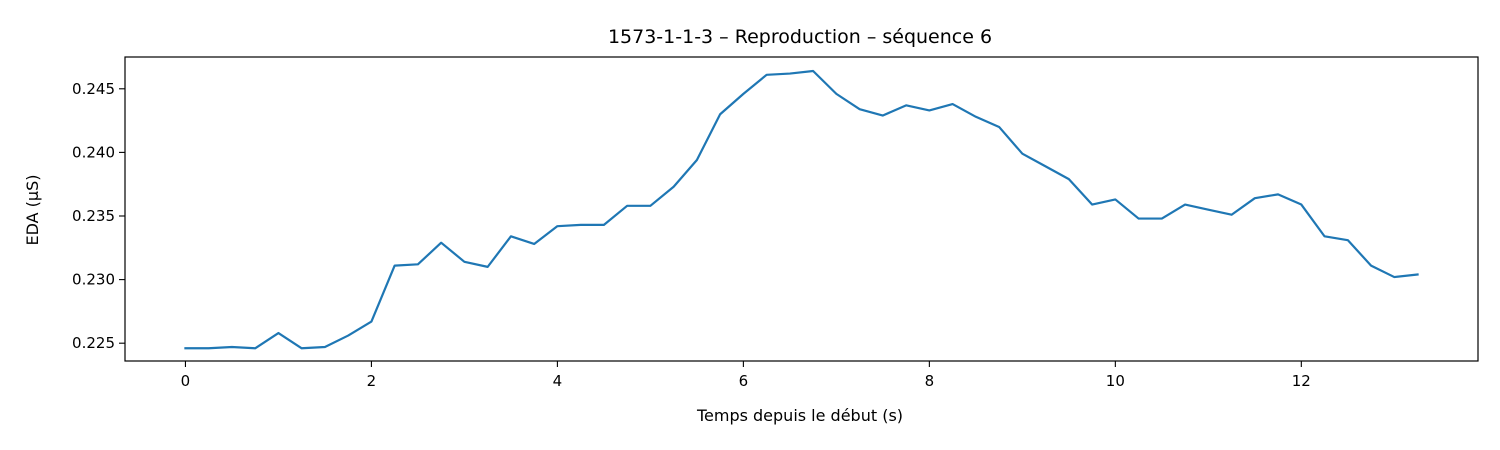 The image size is (1500, 450). What do you see at coordinates (93, 280) in the screenshot?
I see `y-tick-label: 0.230` at bounding box center [93, 280].